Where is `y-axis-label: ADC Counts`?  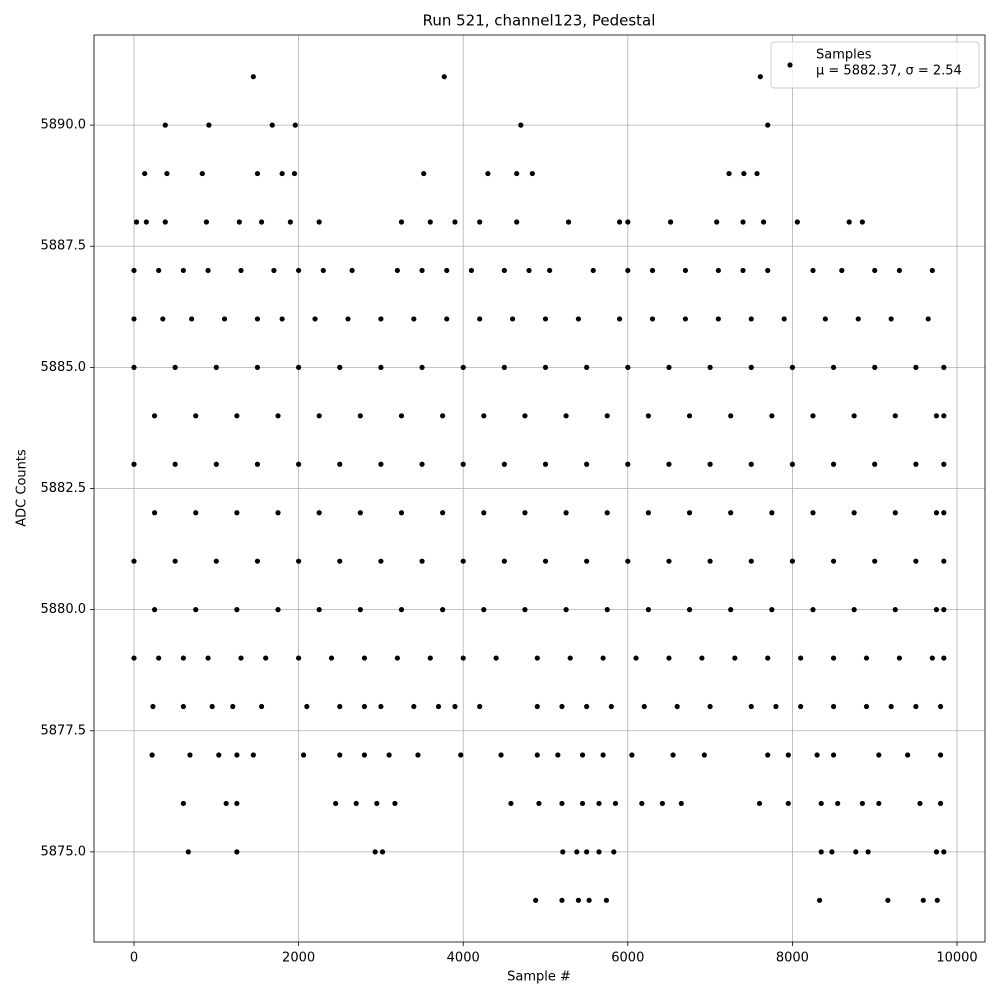
y-axis-label: ADC Counts is located at coordinates (22, 488).